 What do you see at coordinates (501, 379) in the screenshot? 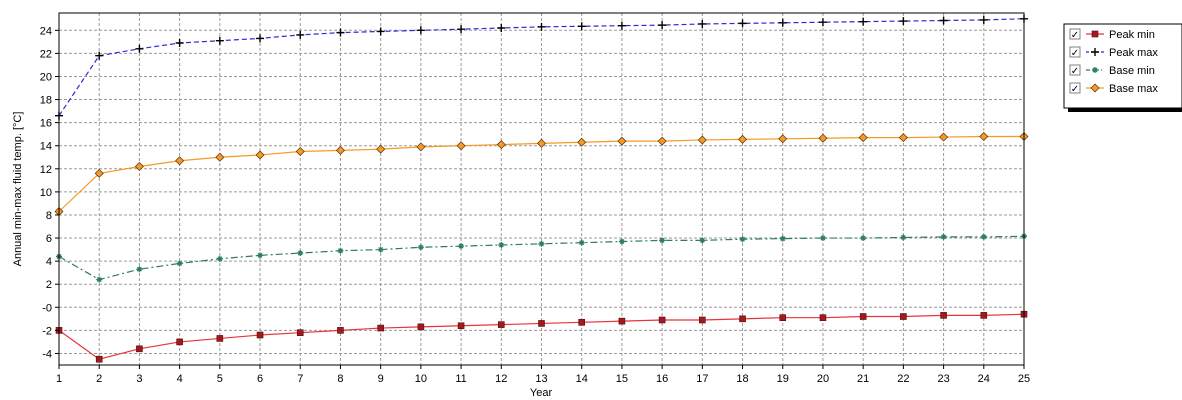
I see `x-tick-label: 12` at bounding box center [501, 379].